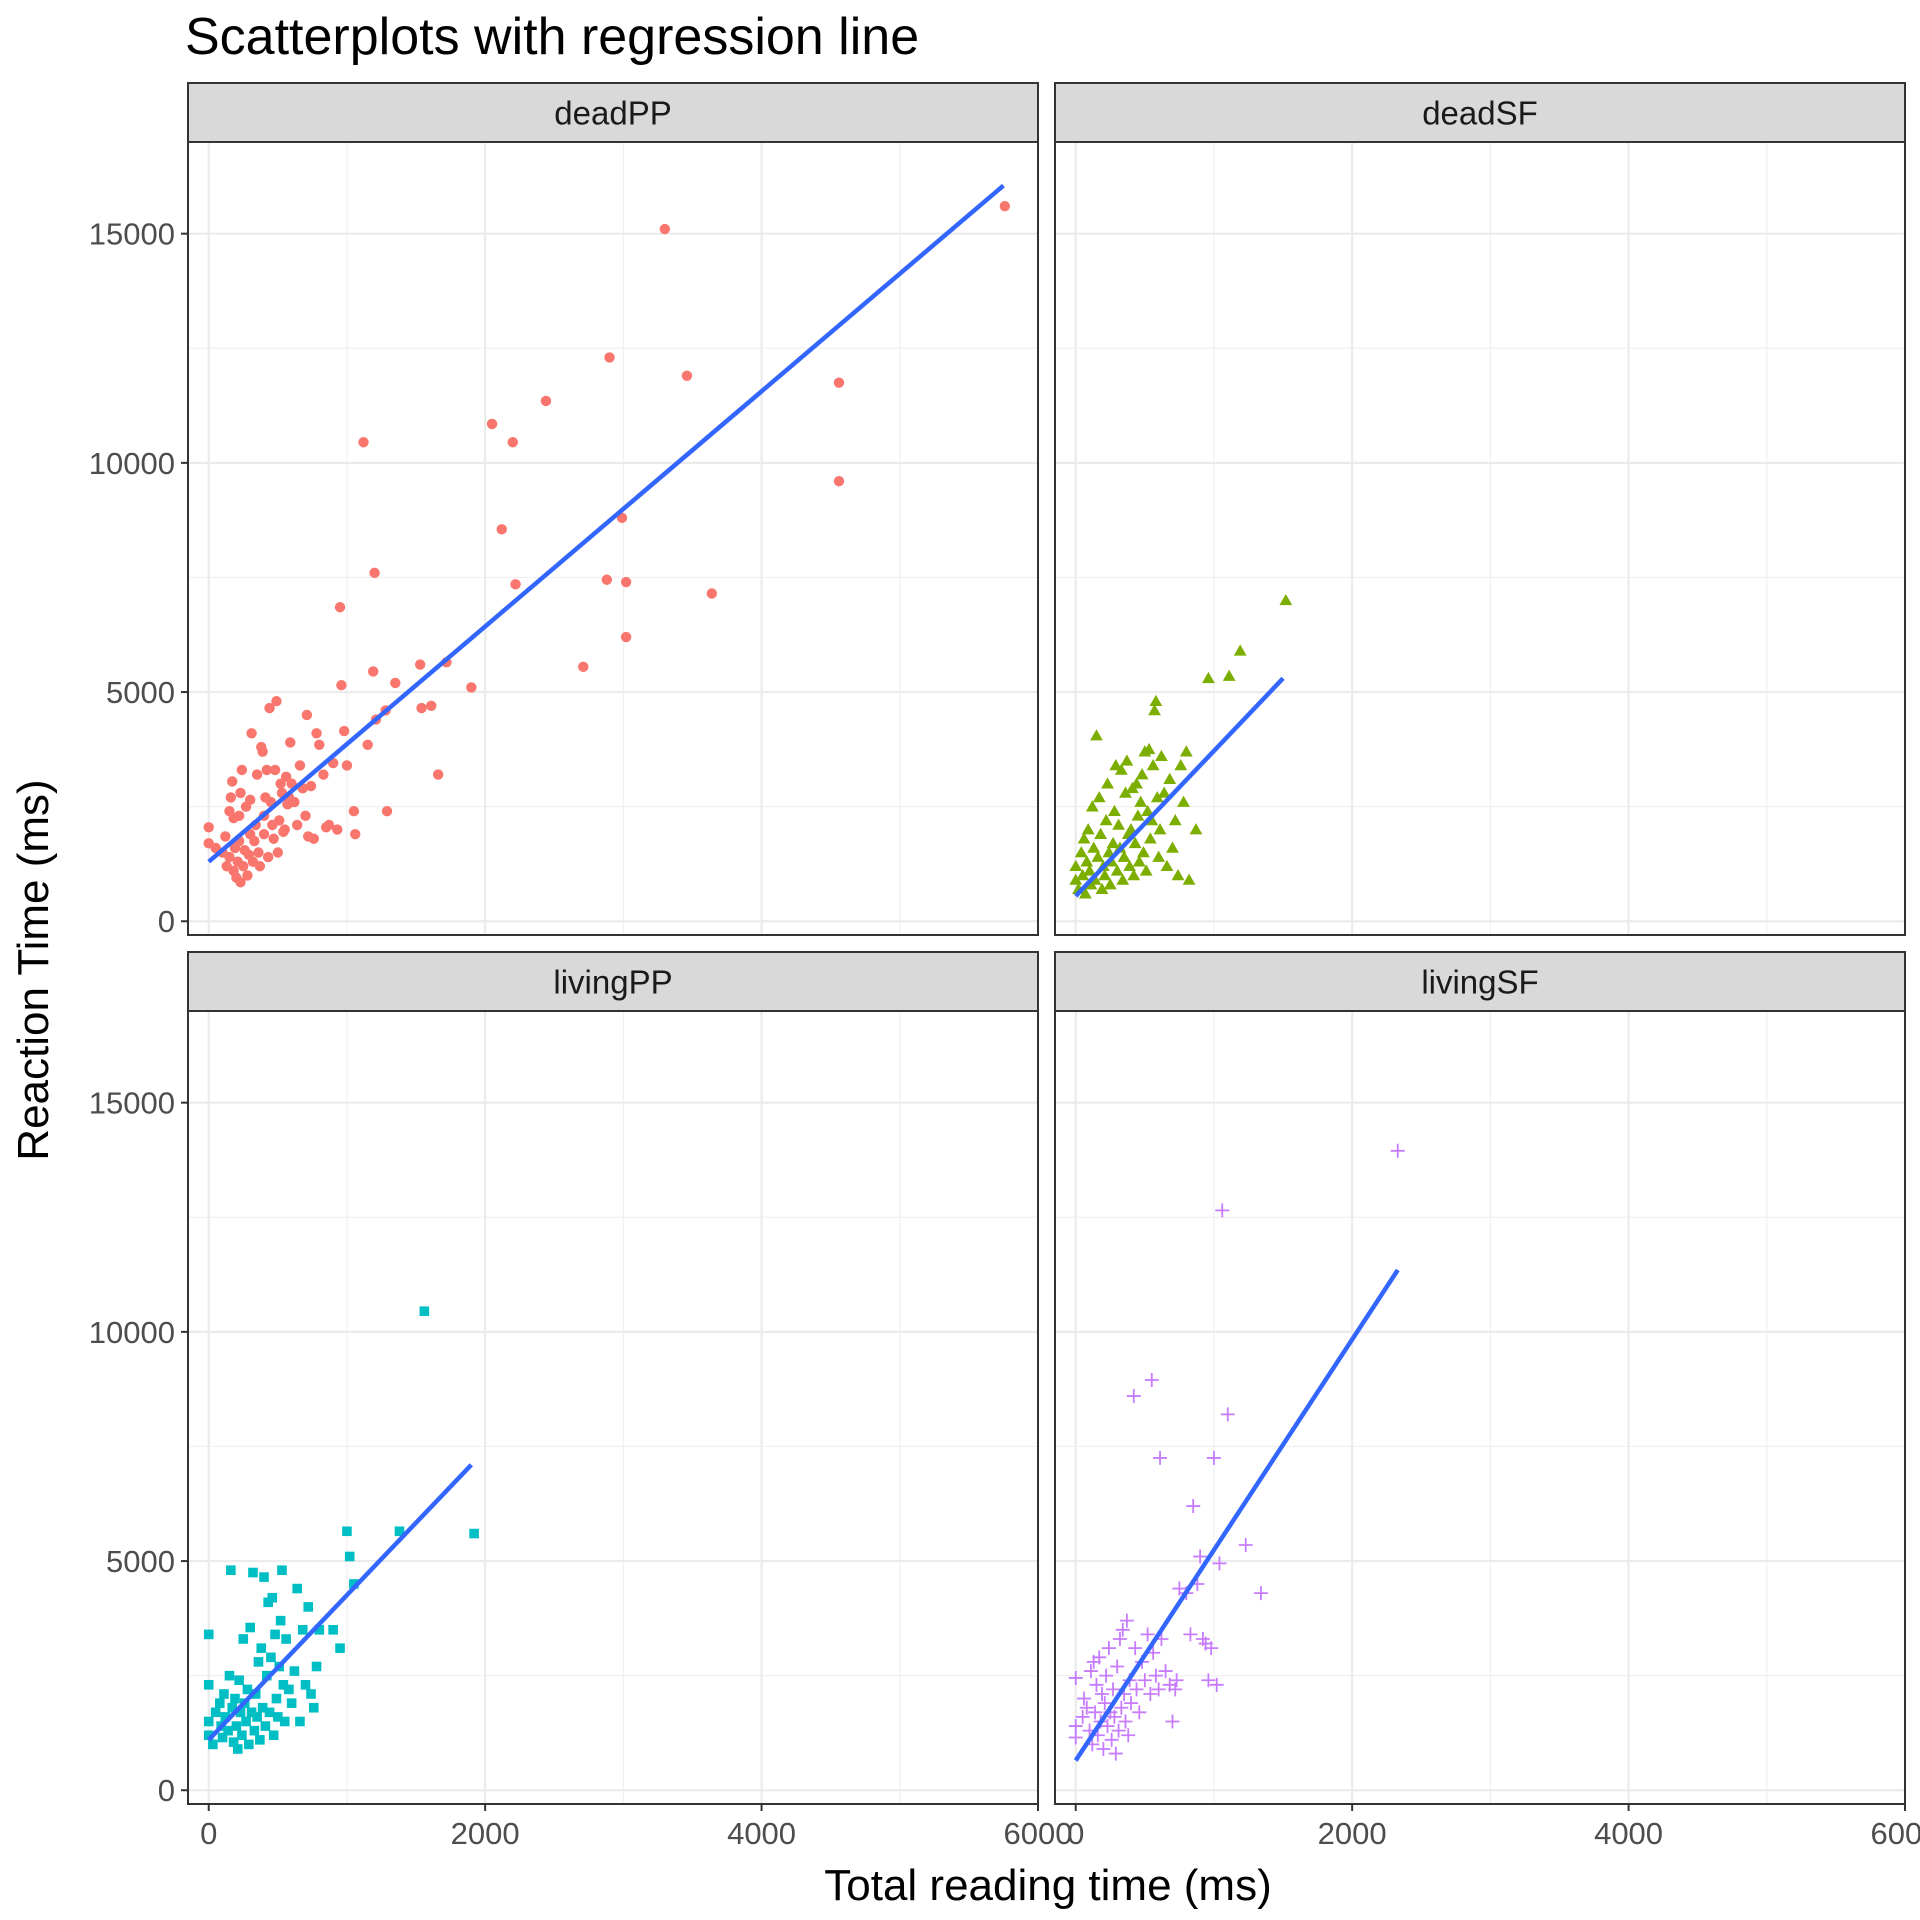 The height and width of the screenshot is (1920, 1920). I want to click on y-tick-label: 10000, so click(132, 1332).